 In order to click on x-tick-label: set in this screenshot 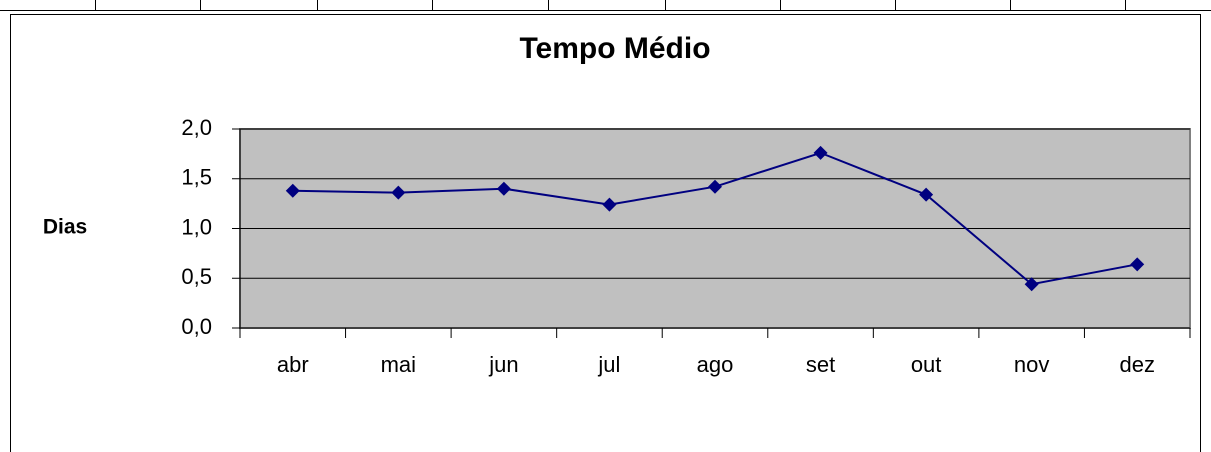, I will do `click(820, 364)`.